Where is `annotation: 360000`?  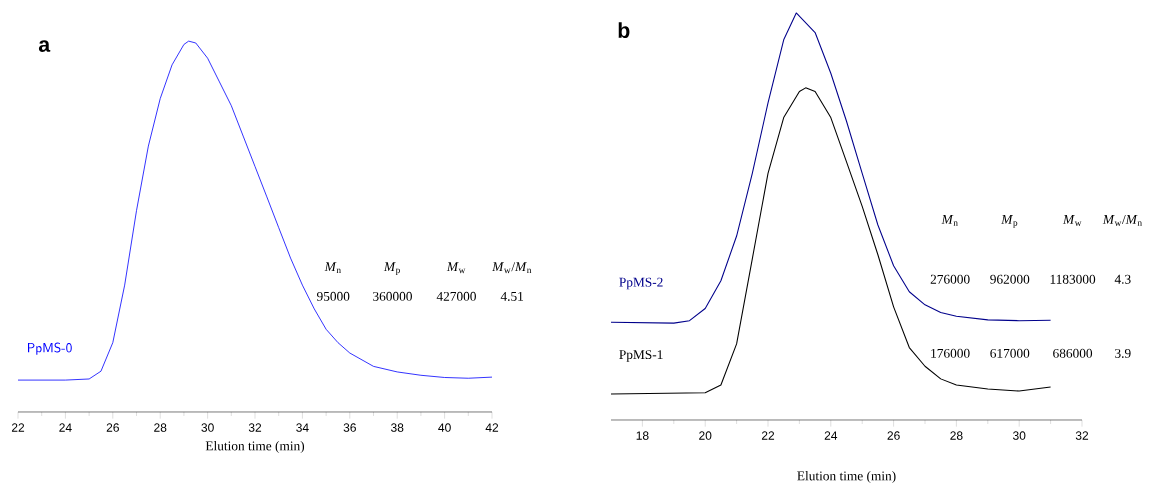 annotation: 360000 is located at coordinates (392, 296).